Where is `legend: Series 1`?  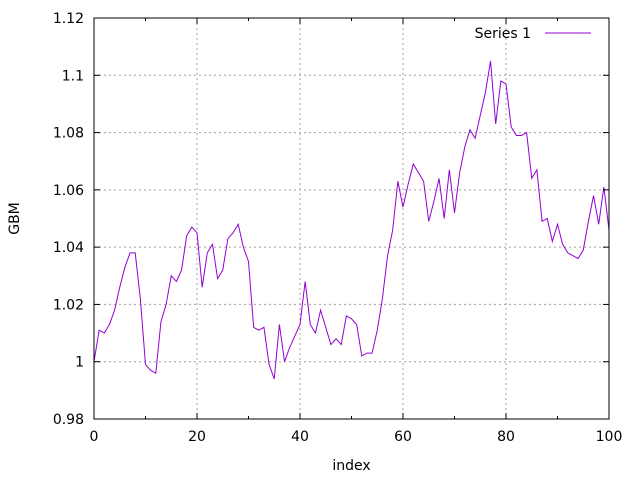 legend: Series 1 is located at coordinates (533, 34).